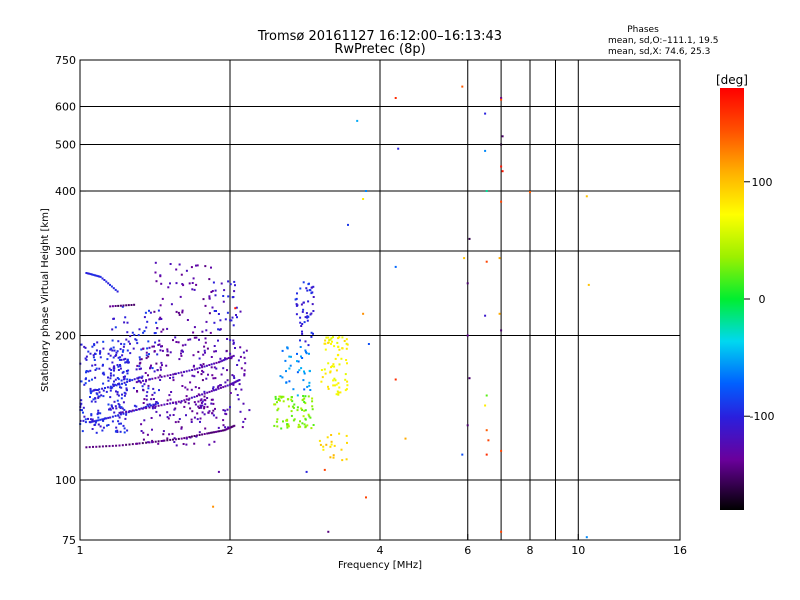  I want to click on y-tick-label: 200, so click(65, 336).